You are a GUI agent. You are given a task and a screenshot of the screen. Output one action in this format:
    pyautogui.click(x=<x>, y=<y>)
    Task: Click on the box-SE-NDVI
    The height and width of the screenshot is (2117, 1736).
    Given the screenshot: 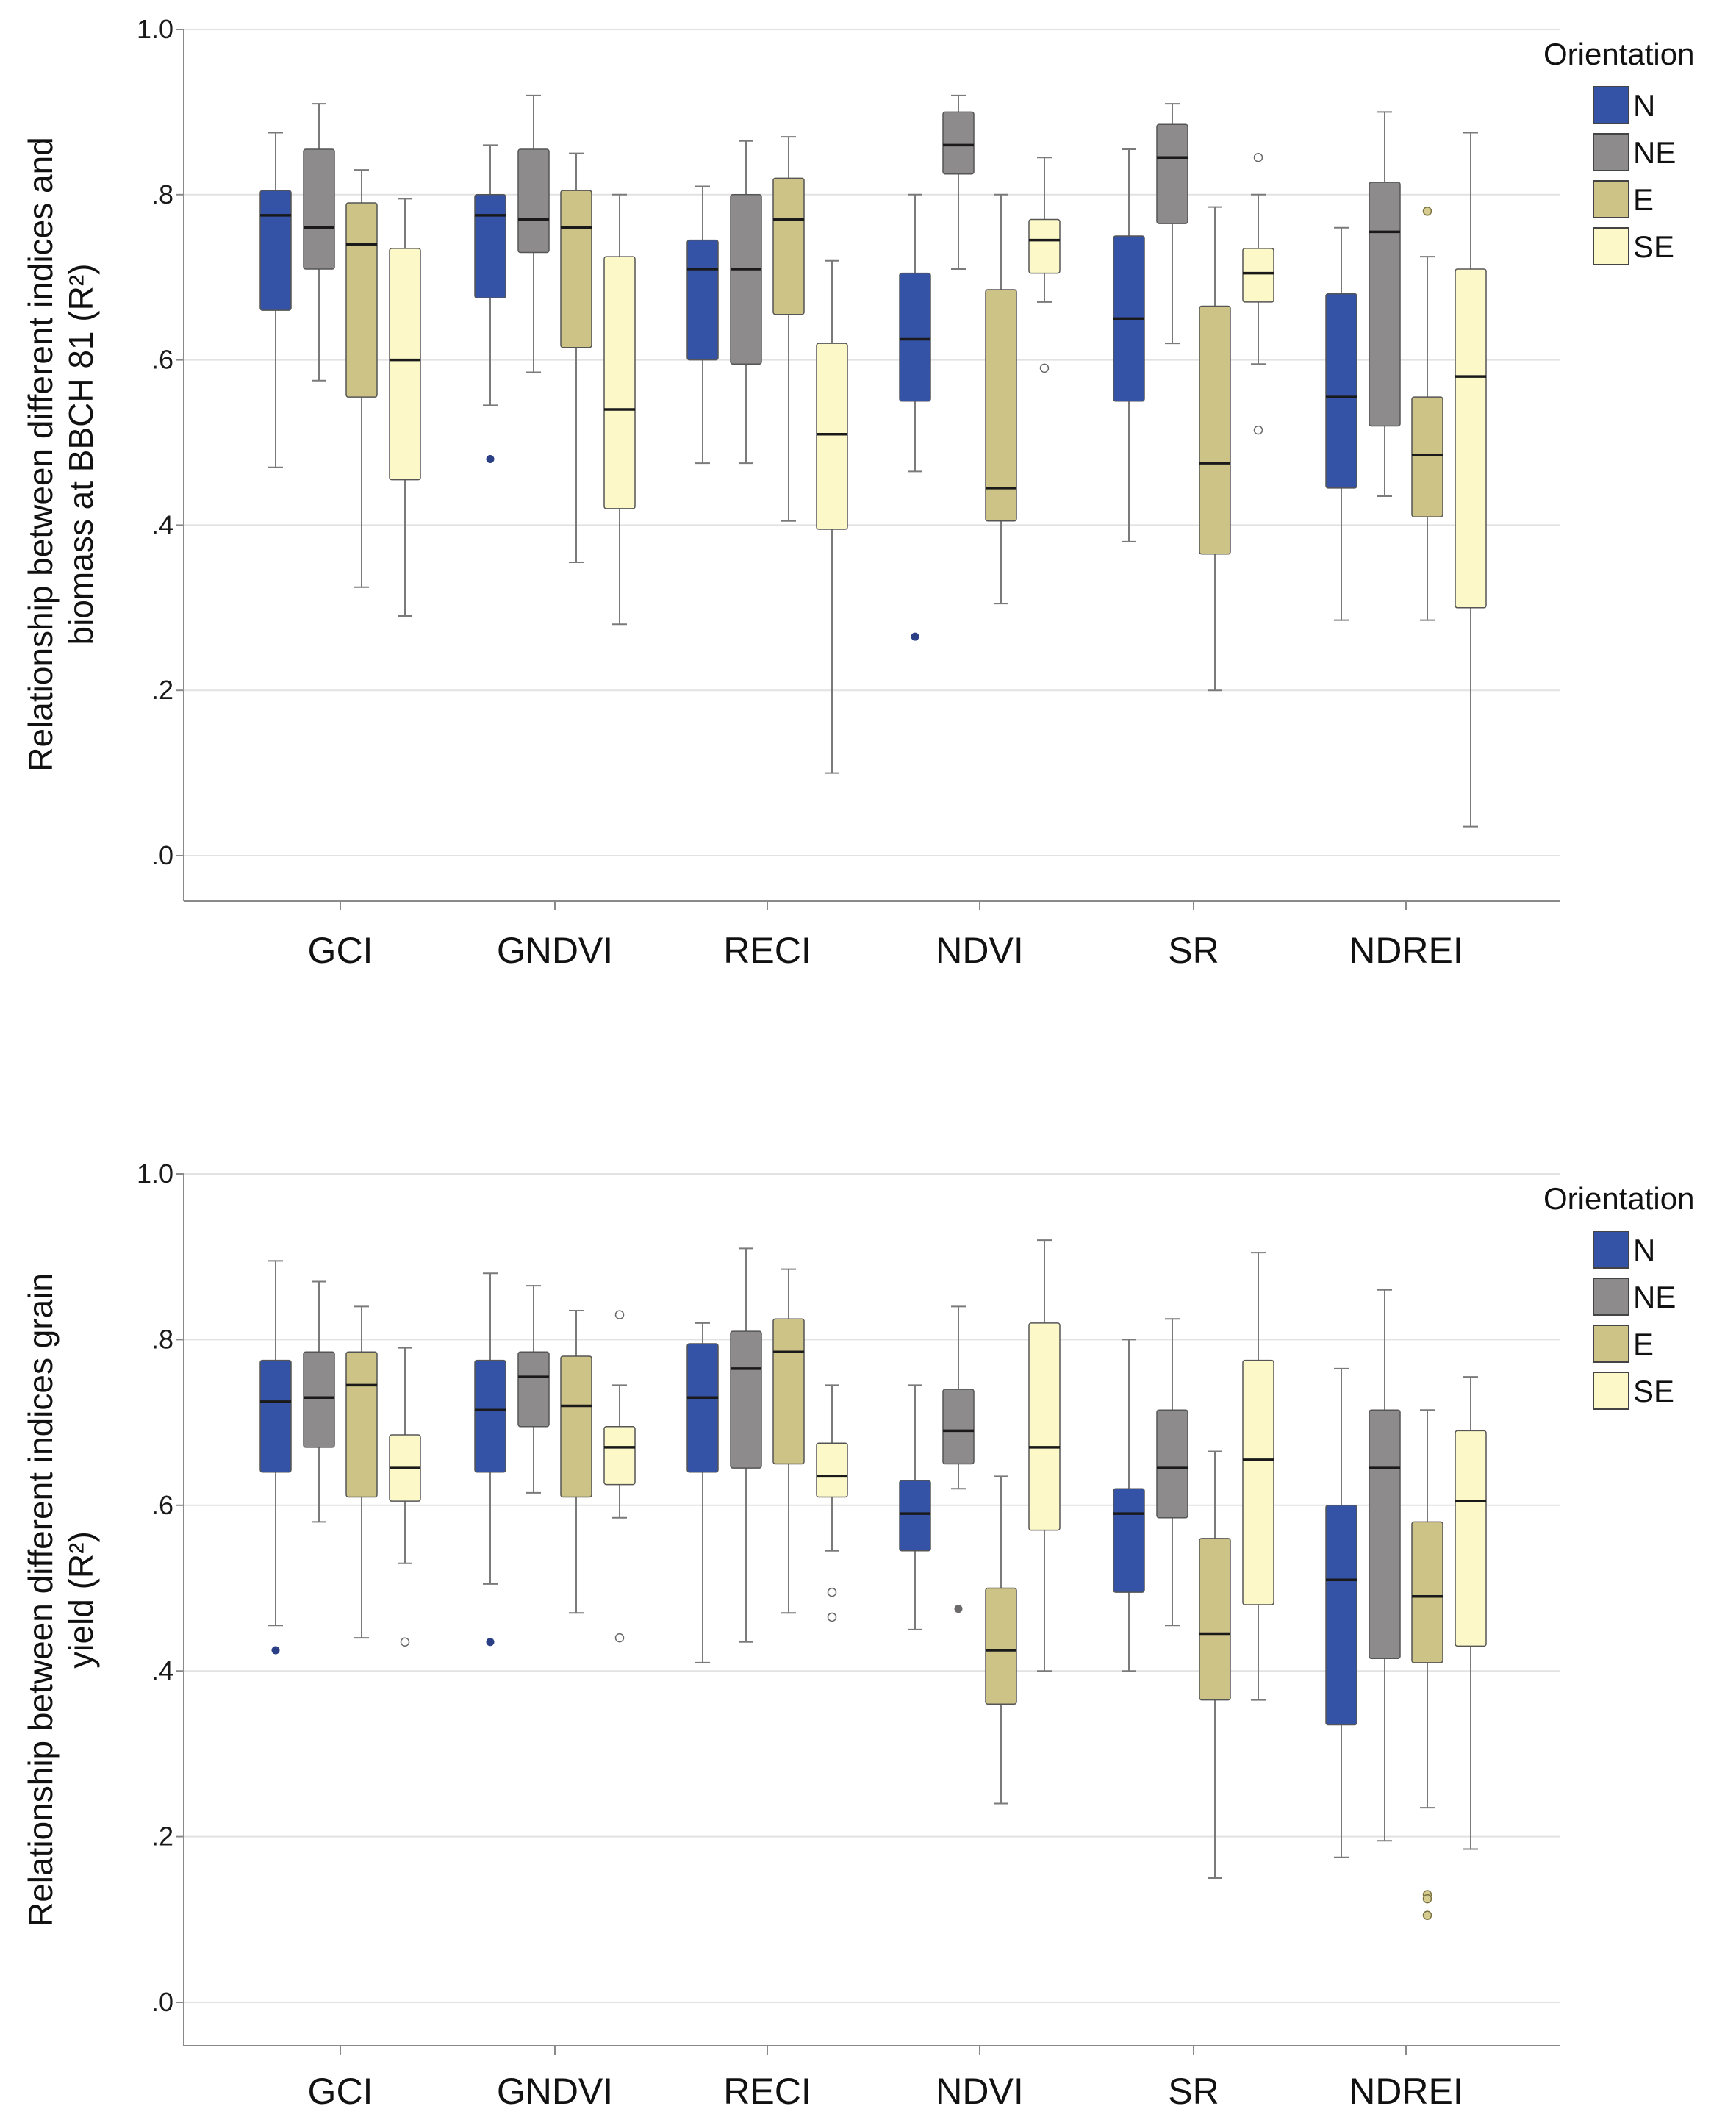 What is the action you would take?
    pyautogui.click(x=1044, y=265)
    